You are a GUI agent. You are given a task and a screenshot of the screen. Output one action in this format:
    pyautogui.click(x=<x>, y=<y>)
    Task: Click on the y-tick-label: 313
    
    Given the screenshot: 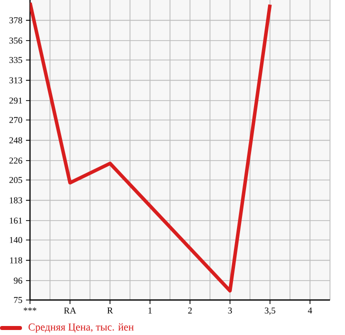 What is the action you would take?
    pyautogui.click(x=15, y=80)
    